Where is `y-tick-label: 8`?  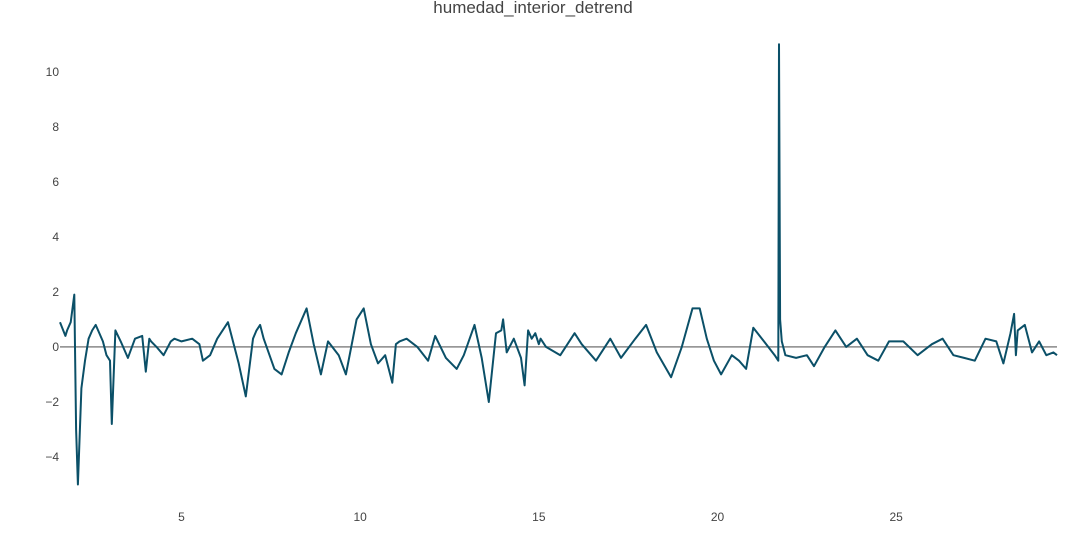
y-tick-label: 8 is located at coordinates (55, 127).